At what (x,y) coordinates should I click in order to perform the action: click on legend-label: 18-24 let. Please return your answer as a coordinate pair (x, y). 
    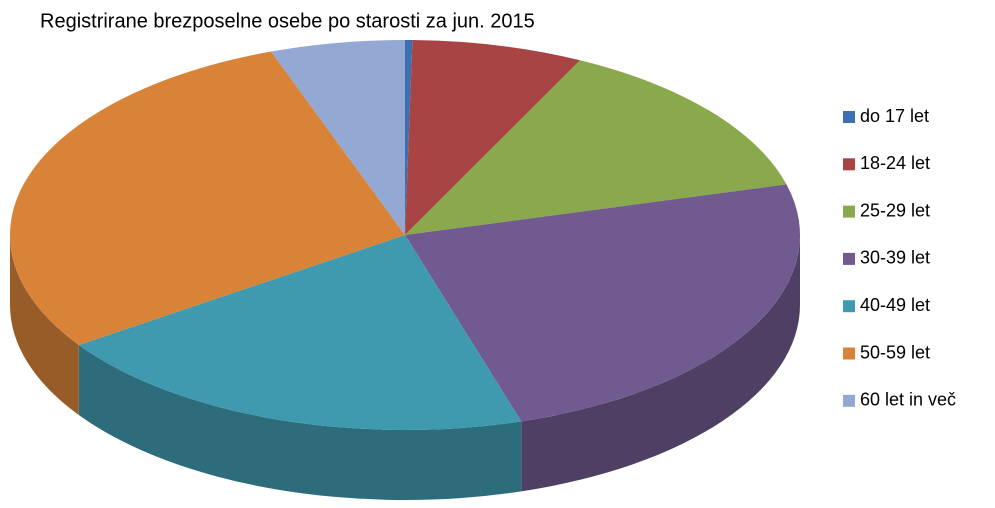
    Looking at the image, I should click on (895, 163).